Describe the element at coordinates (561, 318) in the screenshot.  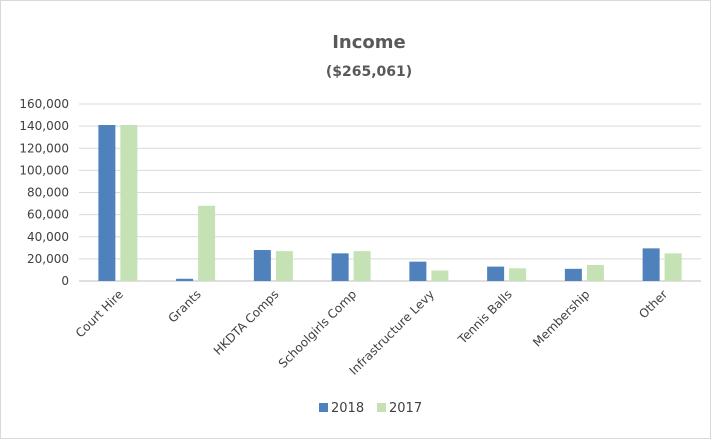
I see `x-tick-label: Membership` at that location.